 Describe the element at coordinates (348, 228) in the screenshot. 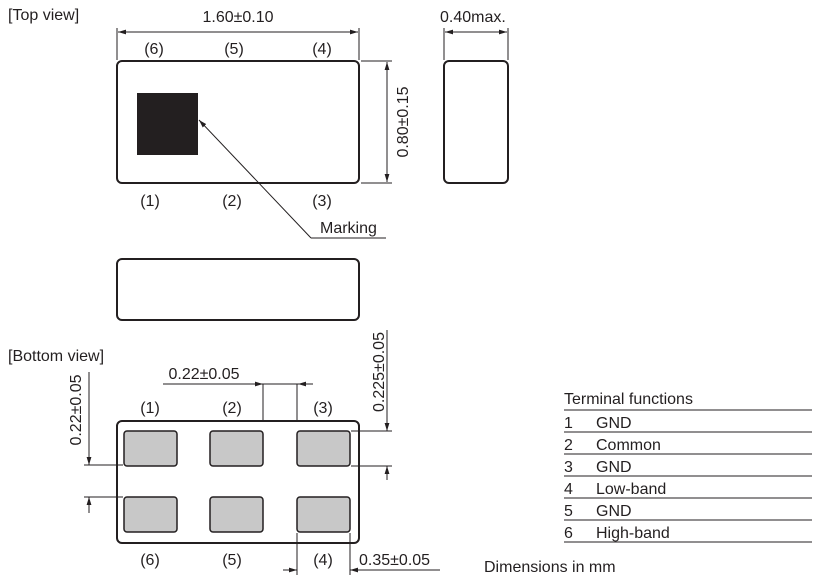

I see `marking-label: Marking` at that location.